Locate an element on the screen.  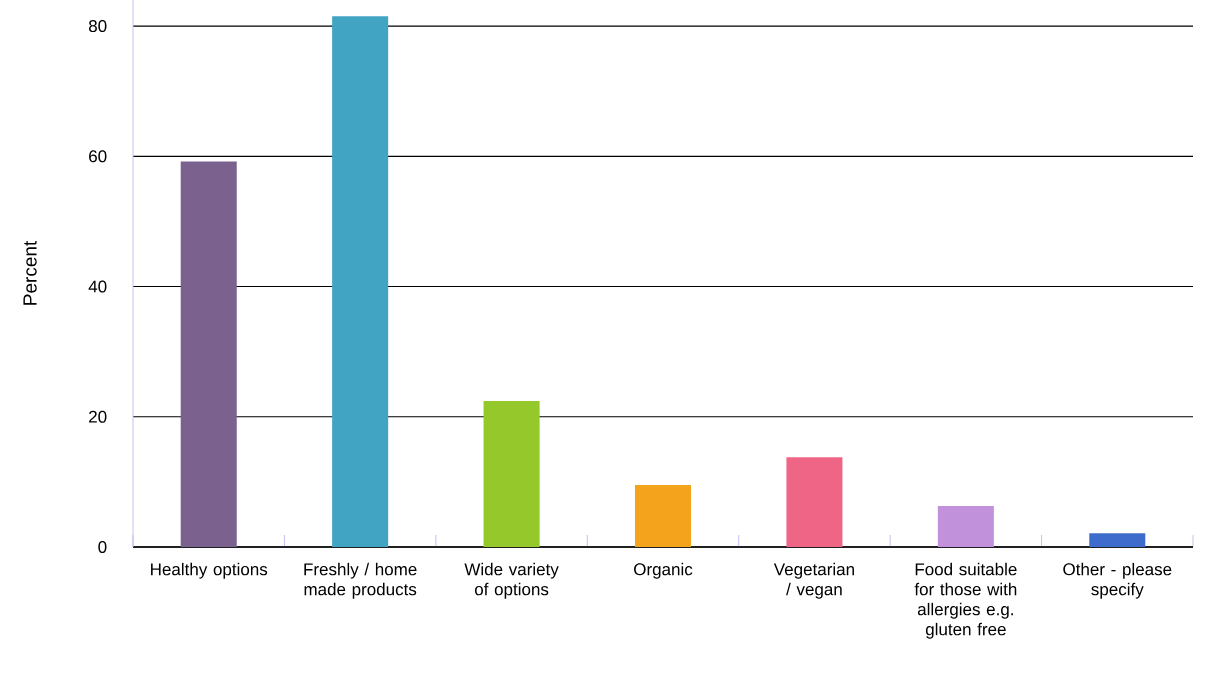
x-tick-label: Healthy options is located at coordinates (209, 570).